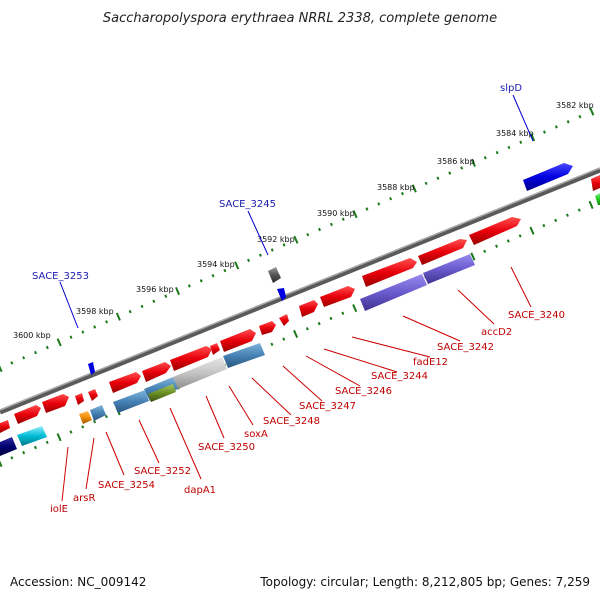 The image size is (600, 600). Describe the element at coordinates (95, 311) in the screenshot. I see `tick-label: 3598 kbp` at that location.